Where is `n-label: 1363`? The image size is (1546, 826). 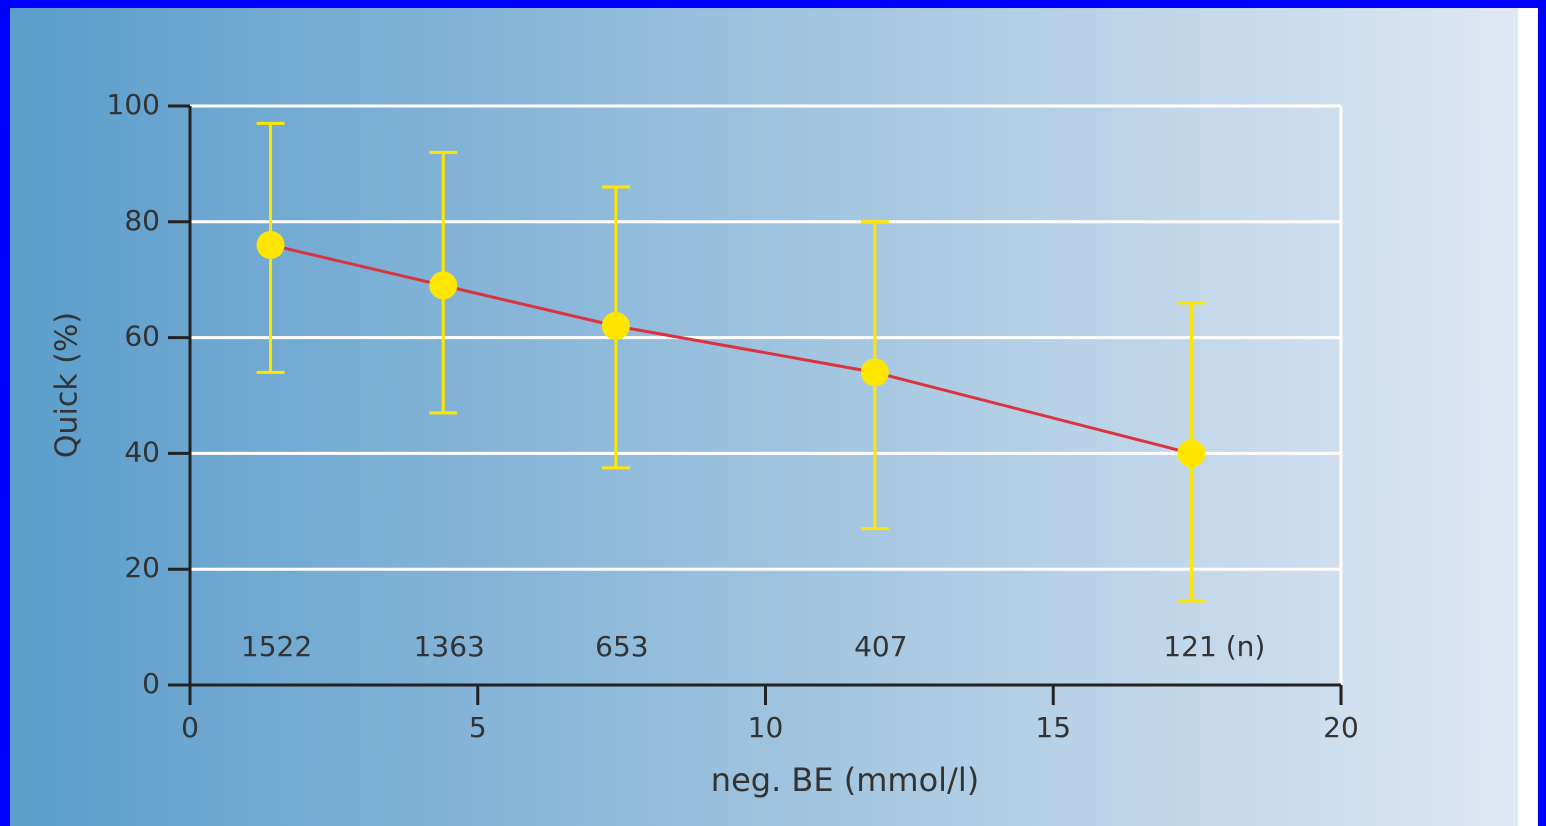
n-label: 1363 is located at coordinates (449, 646).